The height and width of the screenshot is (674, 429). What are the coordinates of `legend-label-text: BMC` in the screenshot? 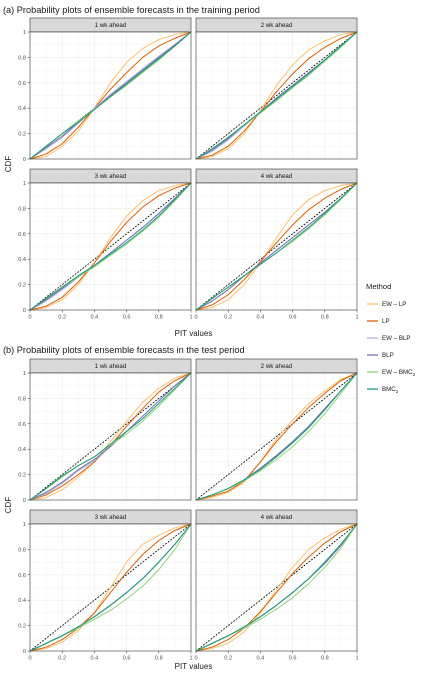 It's located at (389, 389).